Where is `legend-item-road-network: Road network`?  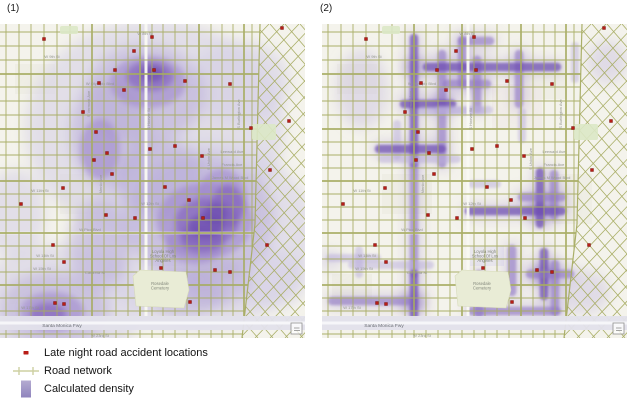 legend-item-road-network: Road network is located at coordinates (160, 371).